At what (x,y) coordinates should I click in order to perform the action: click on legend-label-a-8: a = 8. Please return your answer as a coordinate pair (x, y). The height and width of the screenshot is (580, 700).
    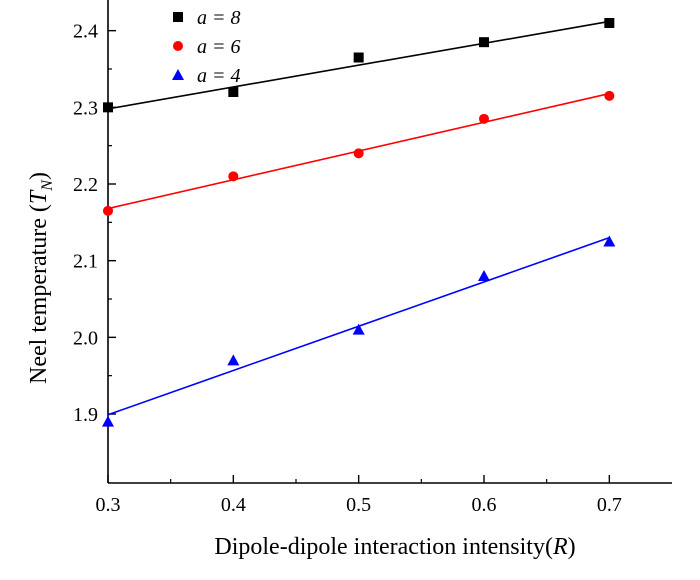
    Looking at the image, I should click on (219, 18).